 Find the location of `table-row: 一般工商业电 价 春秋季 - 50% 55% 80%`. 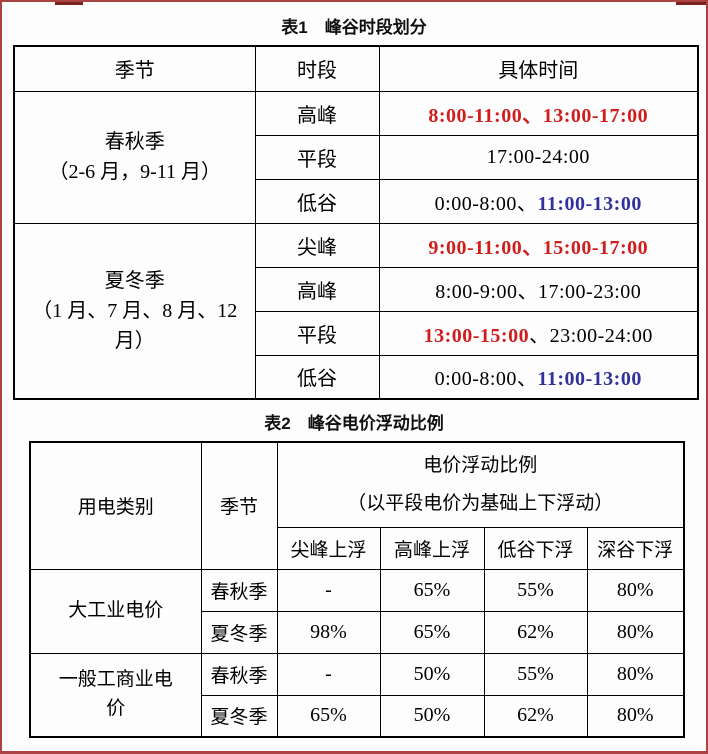

table-row: 一般工商业电 价 春秋季 - 50% 55% 80% is located at coordinates (357, 695).